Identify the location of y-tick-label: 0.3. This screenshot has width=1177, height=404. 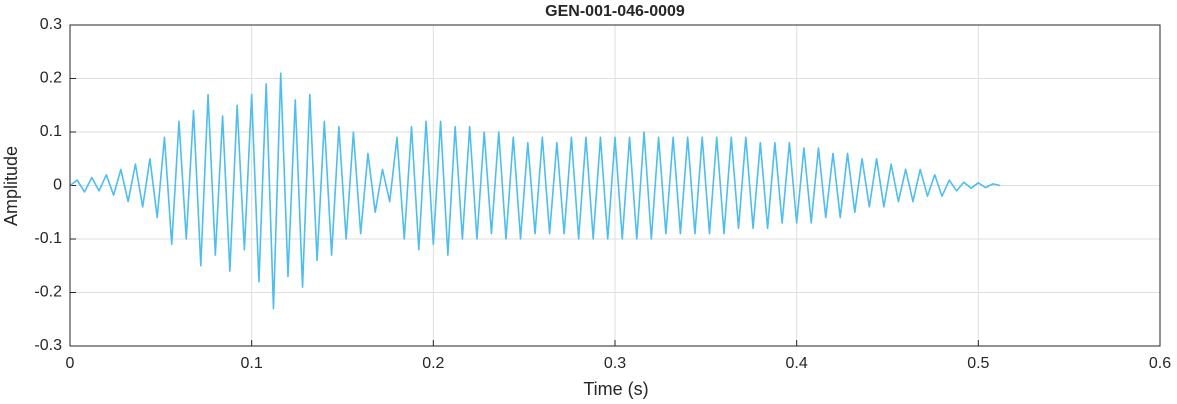
(51, 24).